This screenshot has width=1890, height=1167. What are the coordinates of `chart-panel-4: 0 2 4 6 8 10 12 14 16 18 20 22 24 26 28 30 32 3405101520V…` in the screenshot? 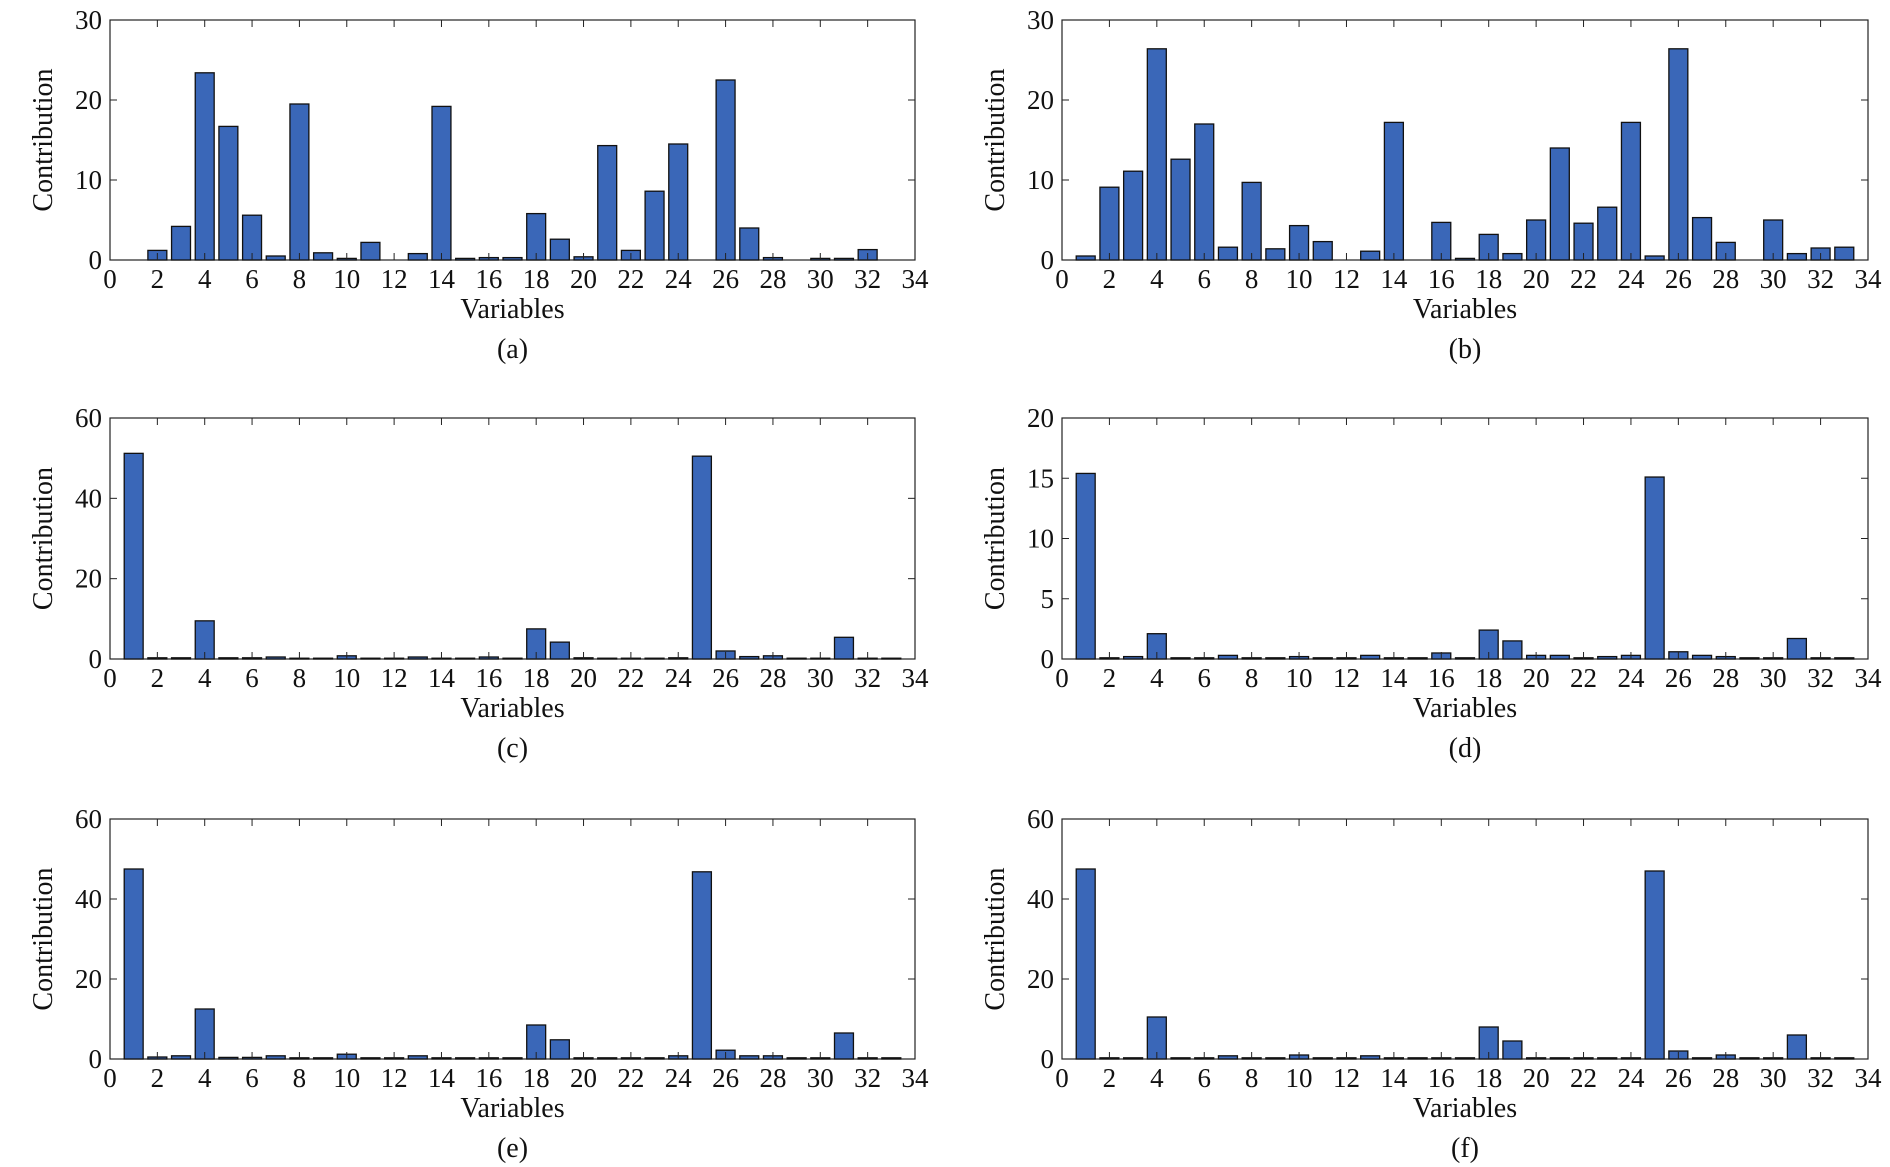 It's located at (1431, 583).